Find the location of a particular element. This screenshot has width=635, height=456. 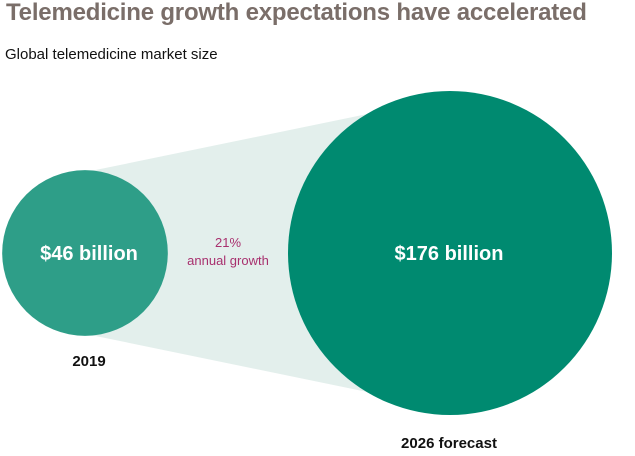

chart-subtitle: Global telemedicine market size is located at coordinates (111, 54).